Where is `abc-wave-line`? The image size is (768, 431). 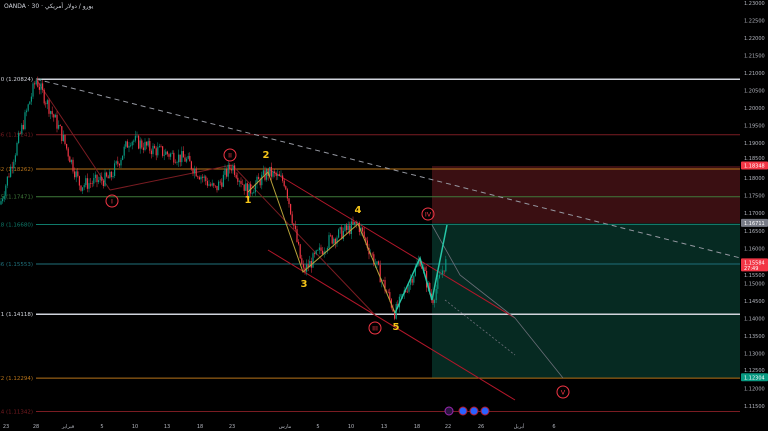
abc-wave-line is located at coordinates (421, 269).